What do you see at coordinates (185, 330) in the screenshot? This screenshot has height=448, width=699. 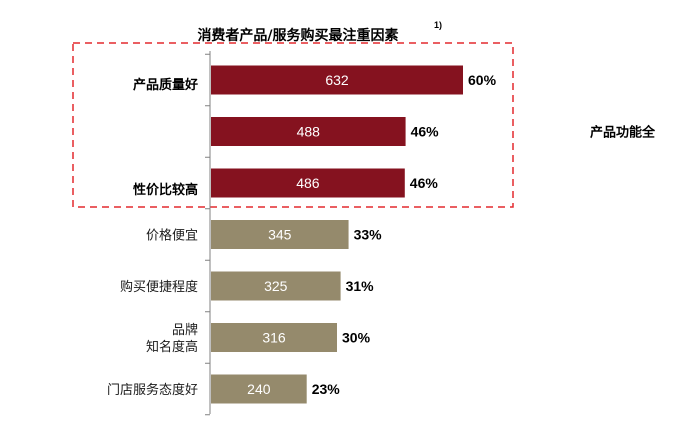 I see `category-label: 品牌` at bounding box center [185, 330].